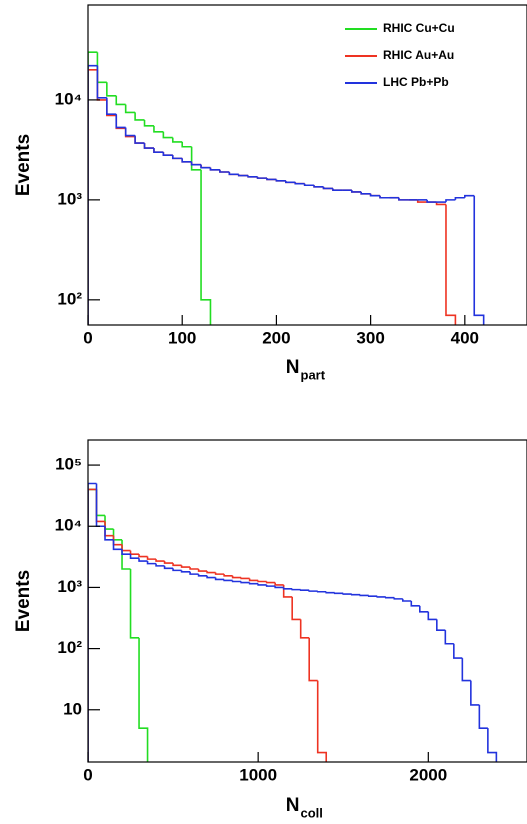 The width and height of the screenshot is (527, 824). I want to click on y-tick-label: 10⁴, so click(68, 525).